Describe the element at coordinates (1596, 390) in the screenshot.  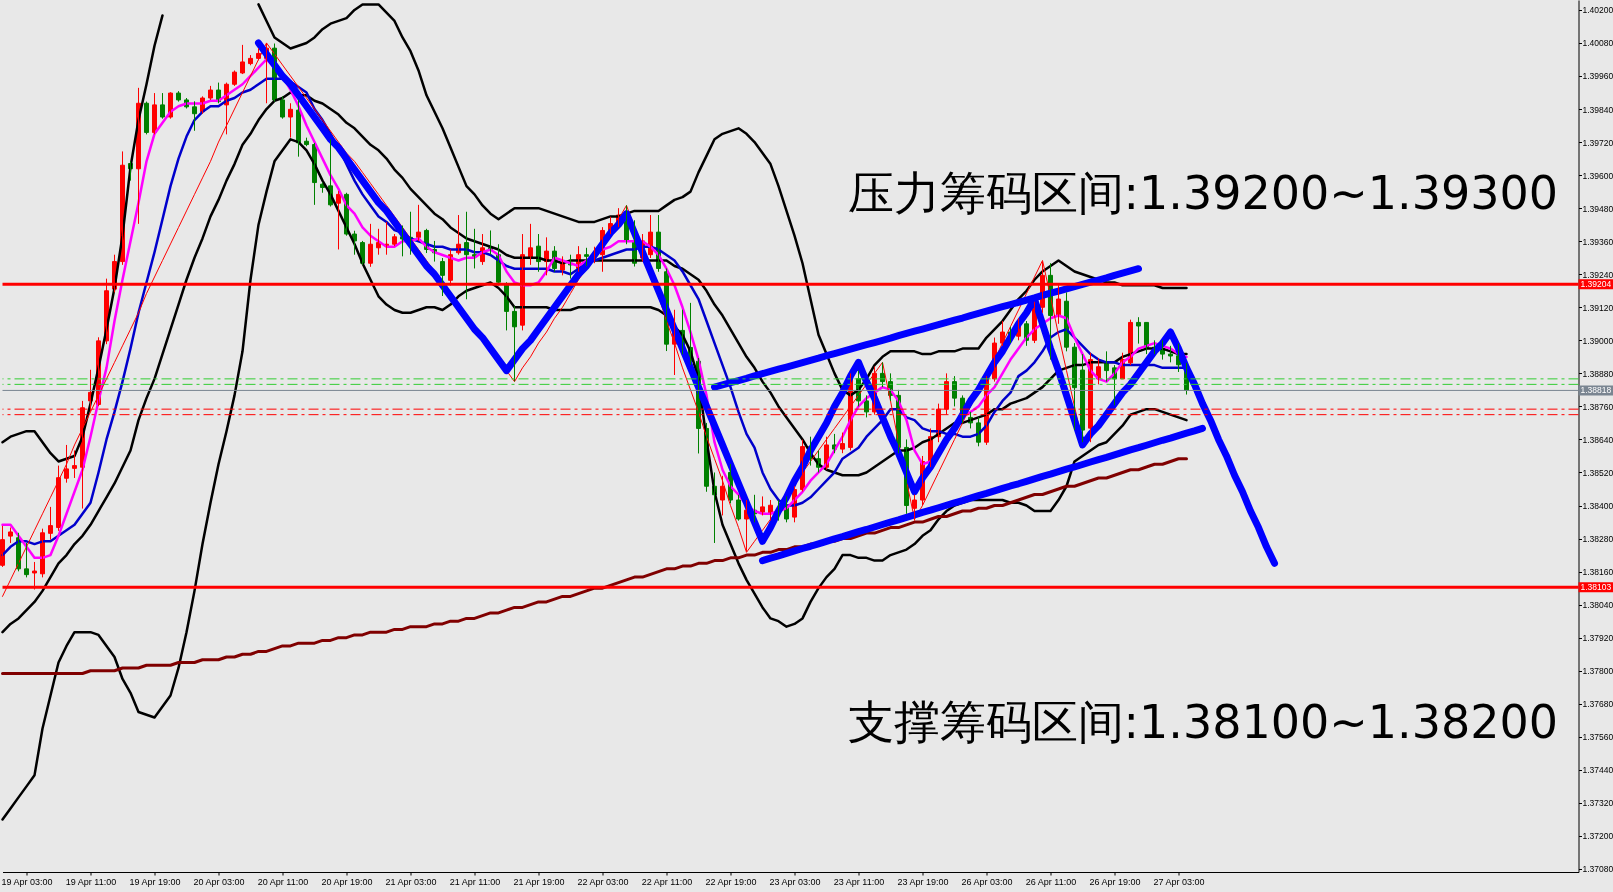
I see `ref-line-label: 1.38818` at that location.